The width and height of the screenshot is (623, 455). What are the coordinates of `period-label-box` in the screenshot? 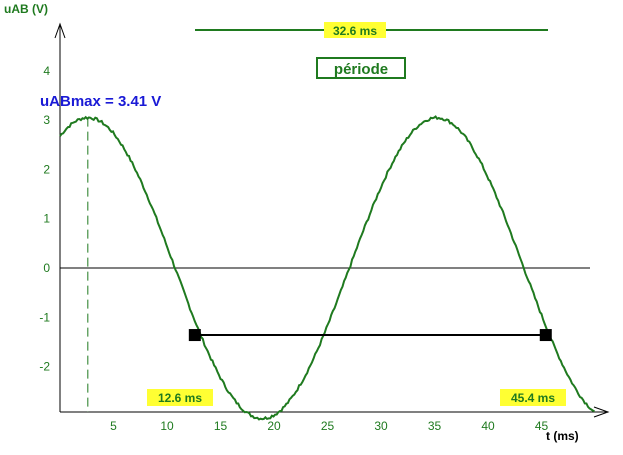 It's located at (361, 68).